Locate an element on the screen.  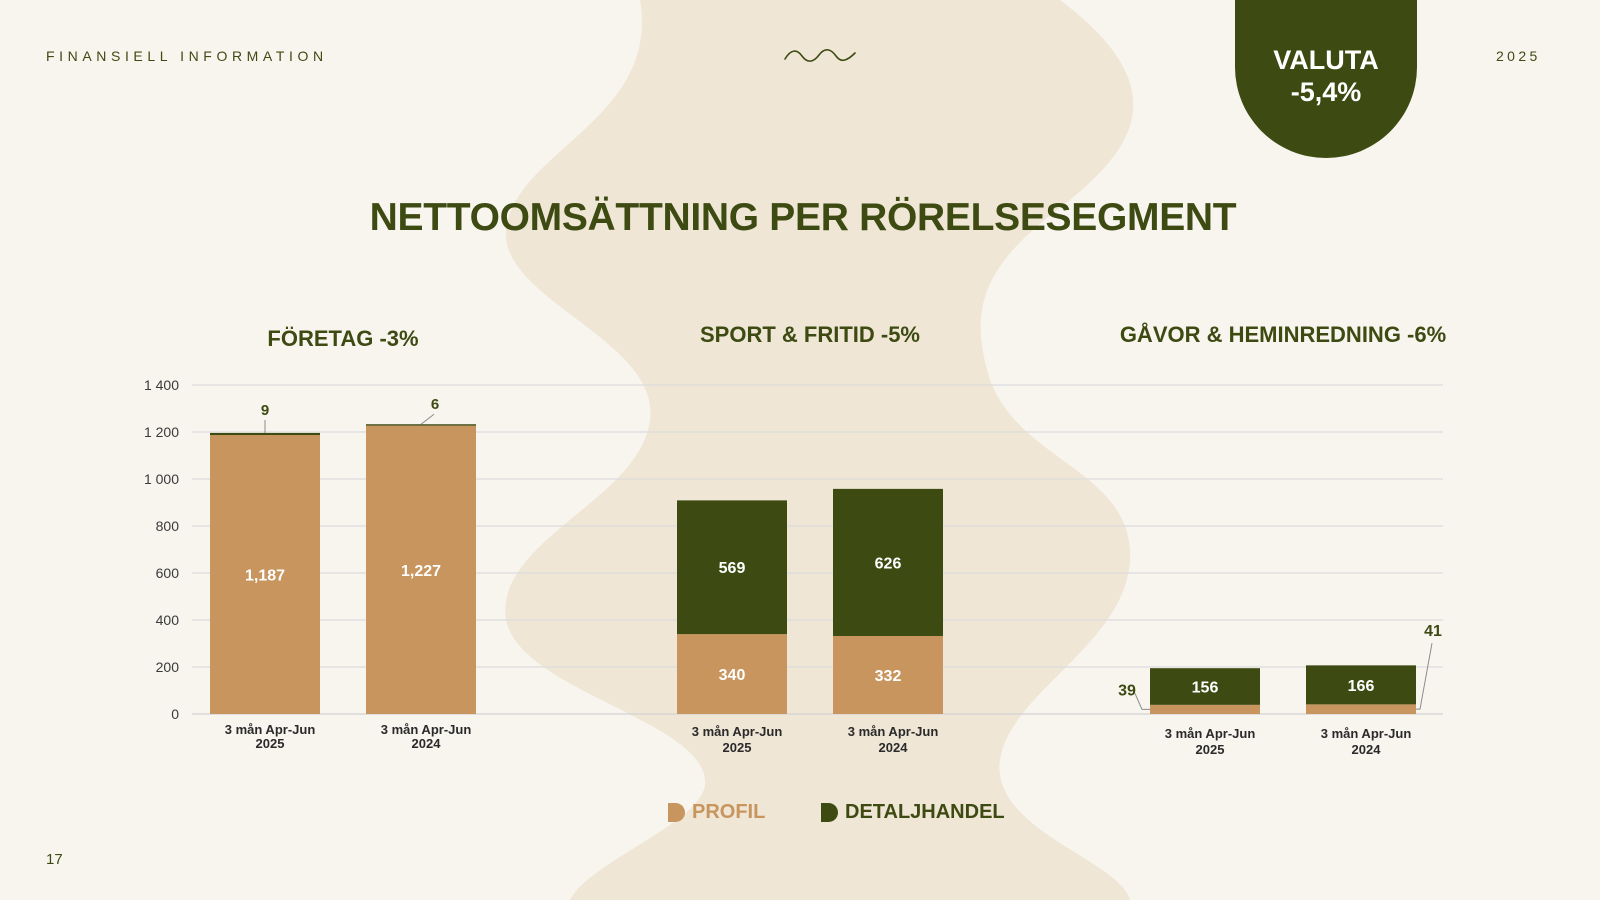
data-label-detaljhandel: 626 is located at coordinates (888, 563).